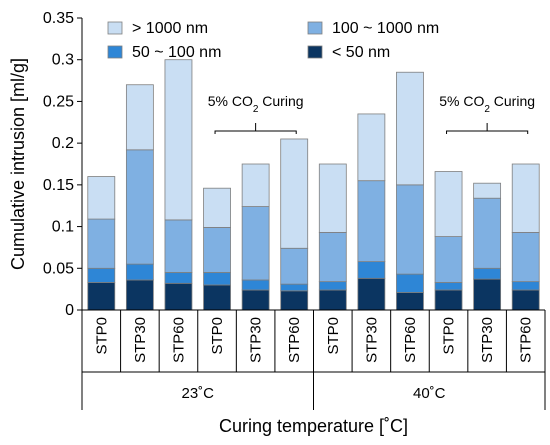  What do you see at coordinates (197, 393) in the screenshot?
I see `group-label-0: 23˚C` at bounding box center [197, 393].